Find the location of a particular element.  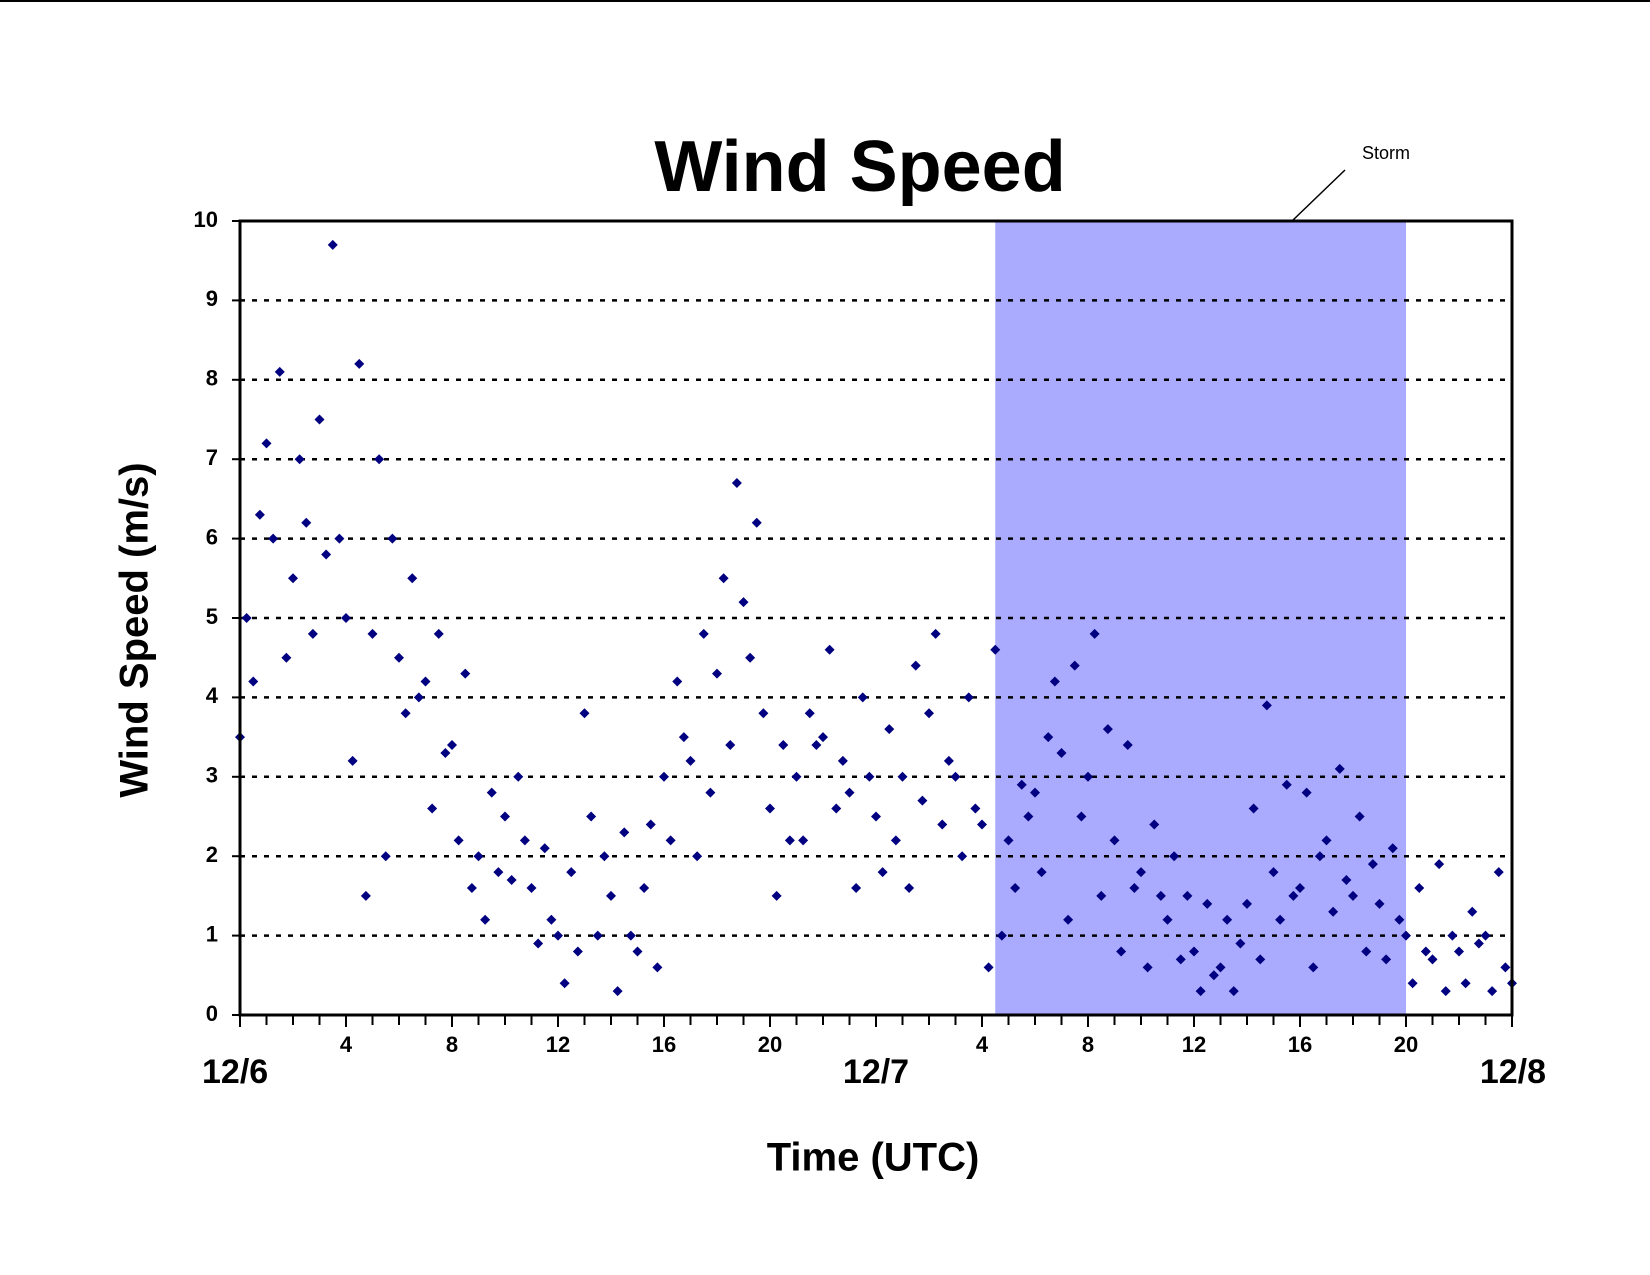

y-tick-label: 5 is located at coordinates (212, 616).